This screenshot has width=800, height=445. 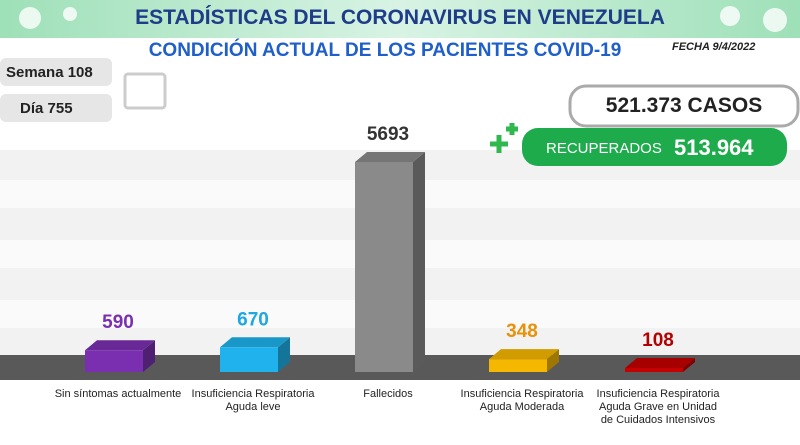 What do you see at coordinates (658, 340) in the screenshot?
I see `value-label: 108` at bounding box center [658, 340].